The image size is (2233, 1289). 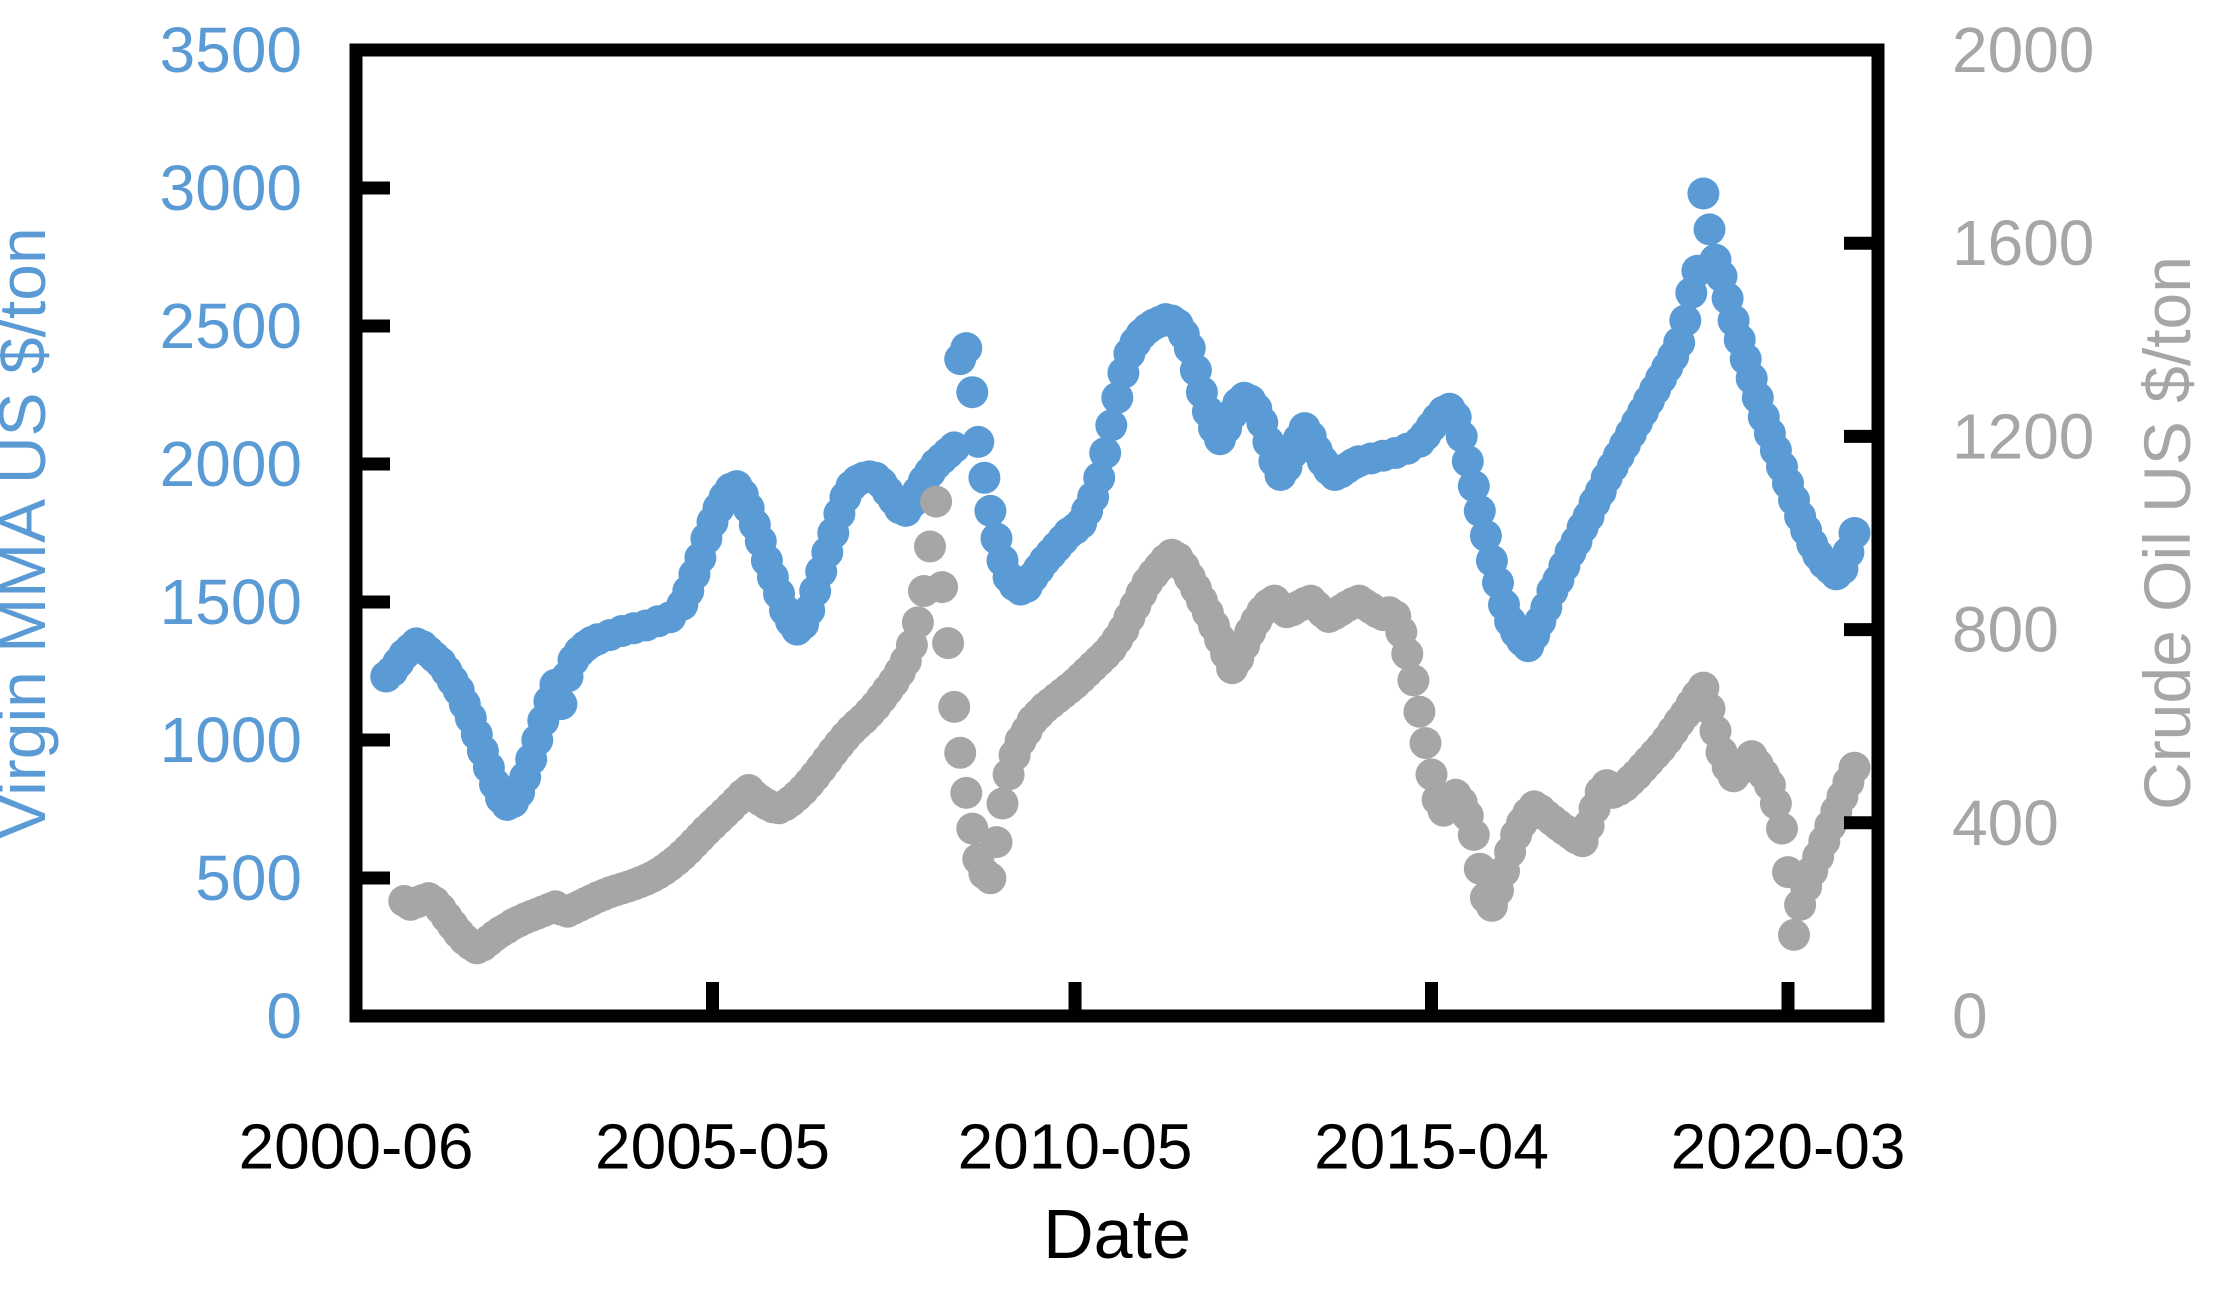 I want to click on x-tick-label: 2010-05, so click(x=1075, y=1146).